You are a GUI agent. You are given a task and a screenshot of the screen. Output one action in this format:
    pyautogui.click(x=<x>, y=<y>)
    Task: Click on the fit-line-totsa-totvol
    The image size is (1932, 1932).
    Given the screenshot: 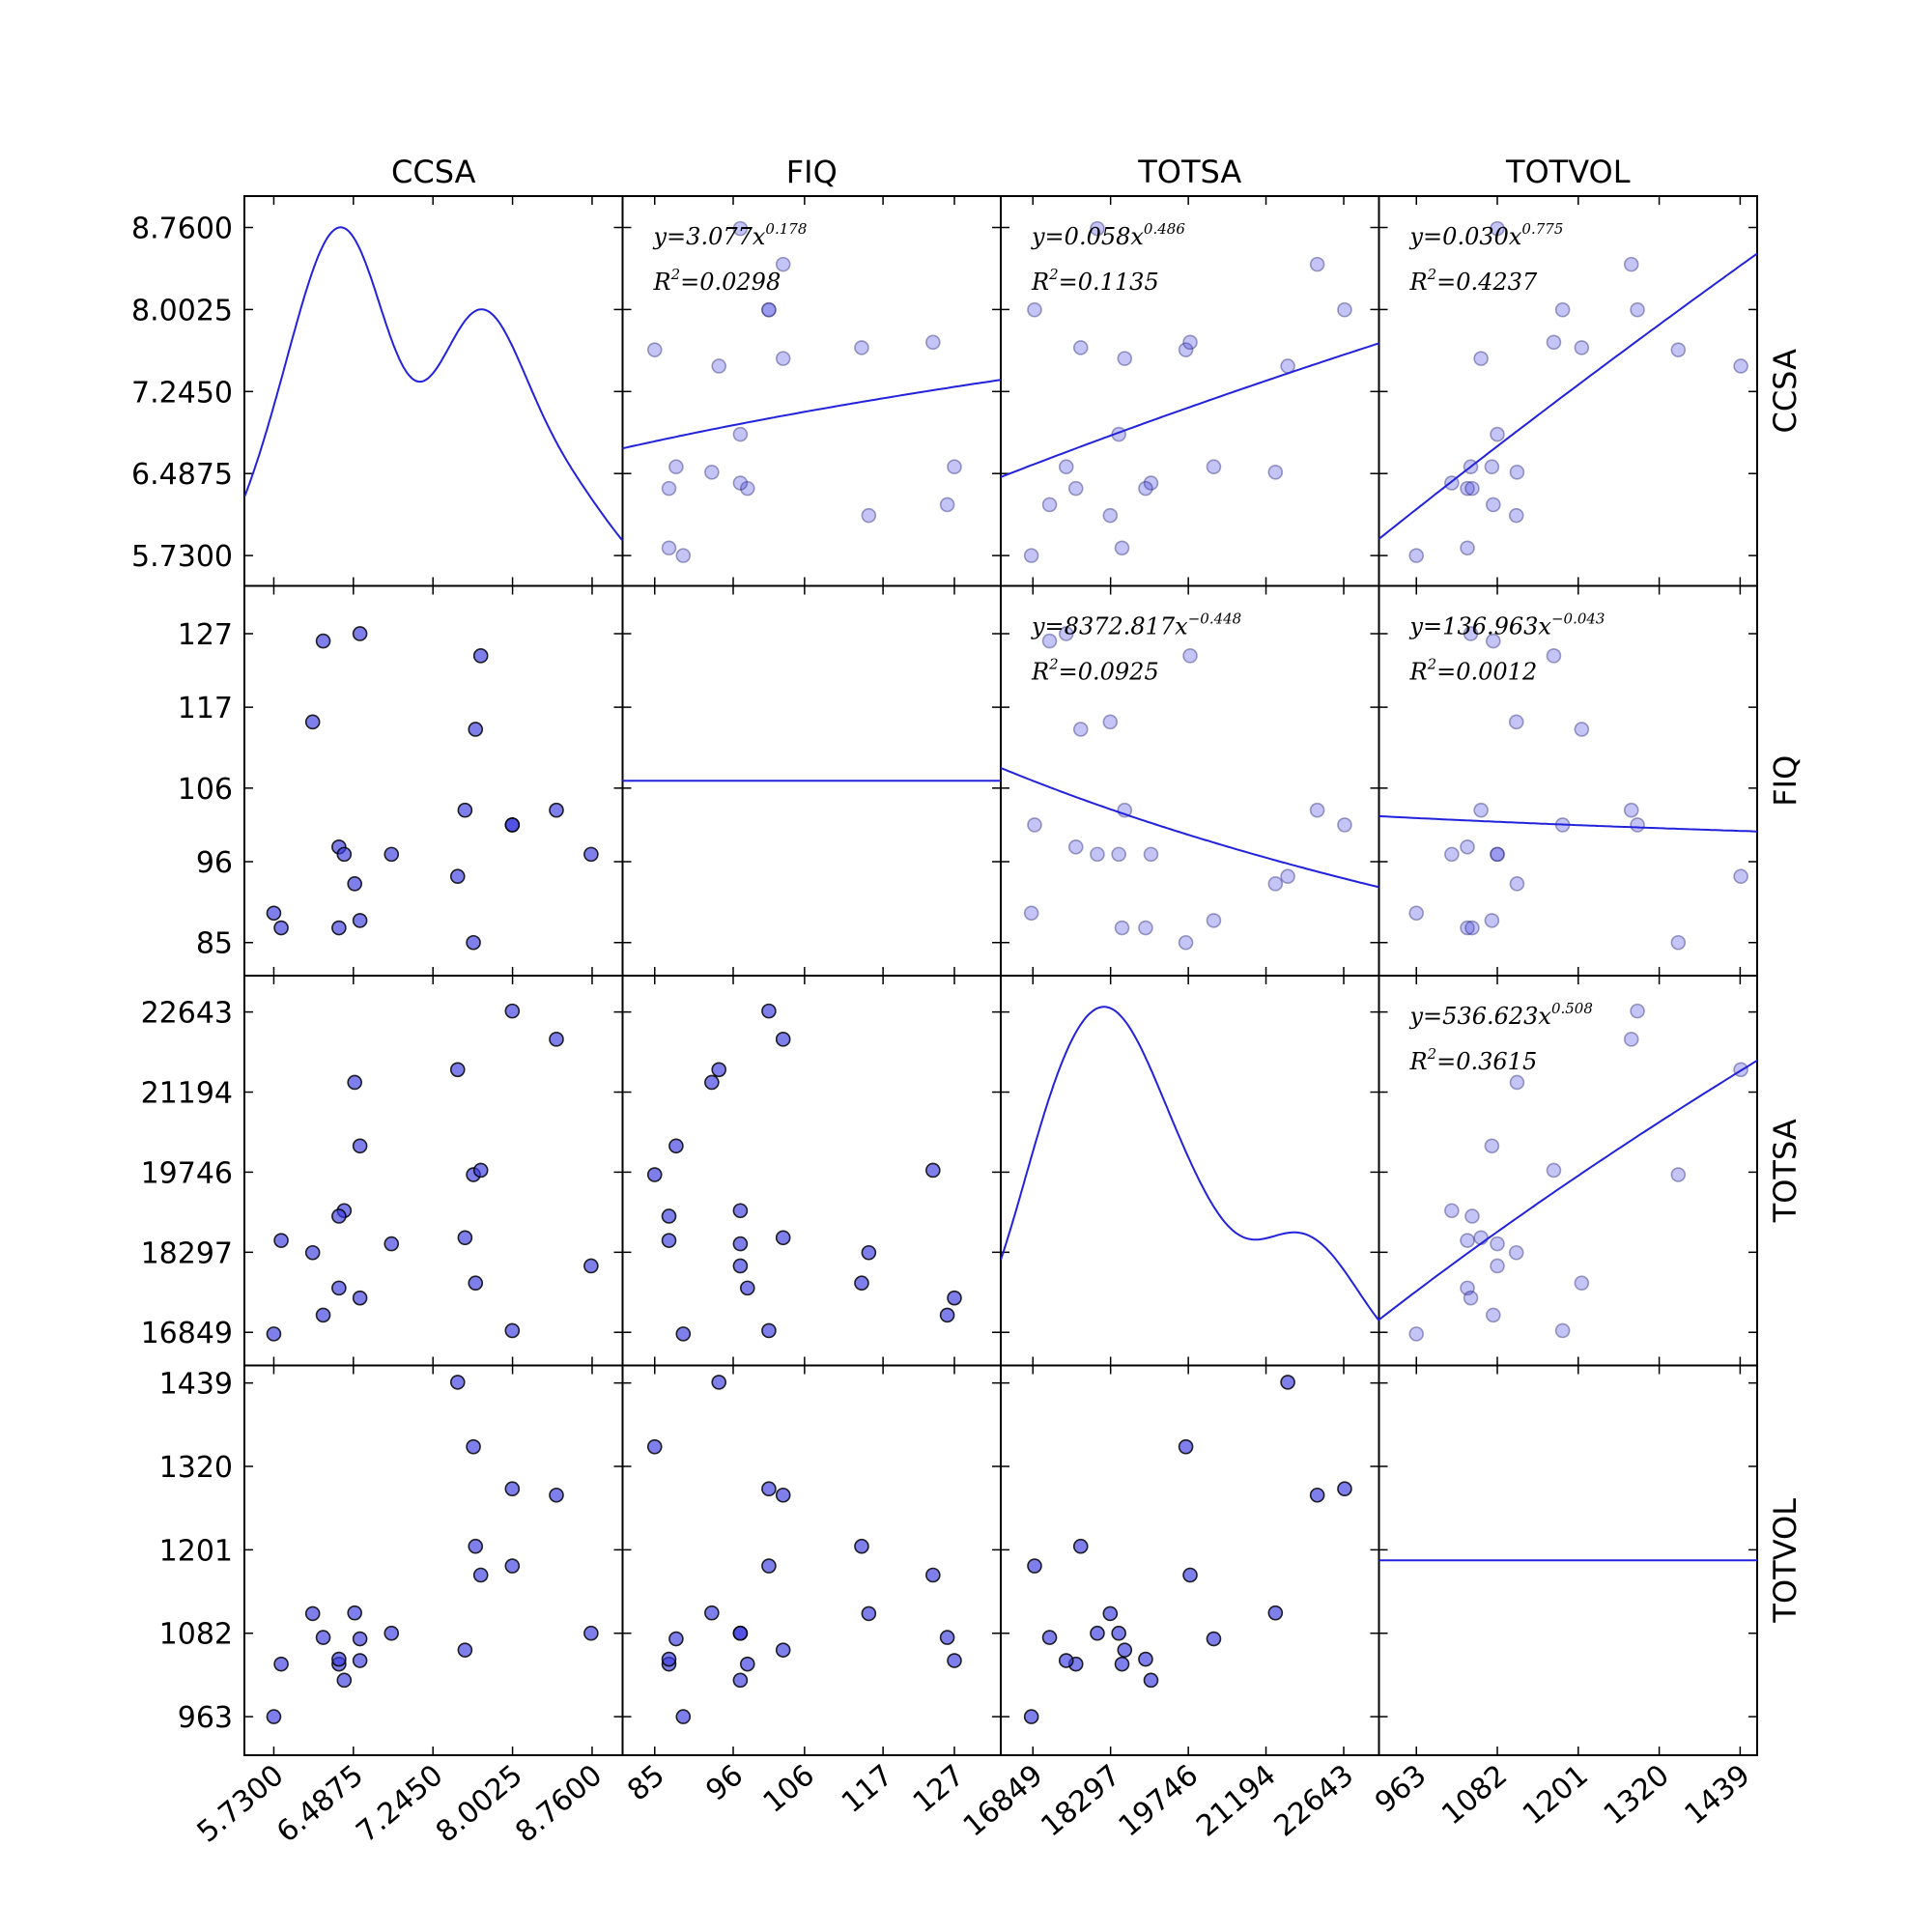 What is the action you would take?
    pyautogui.click(x=1567, y=1190)
    